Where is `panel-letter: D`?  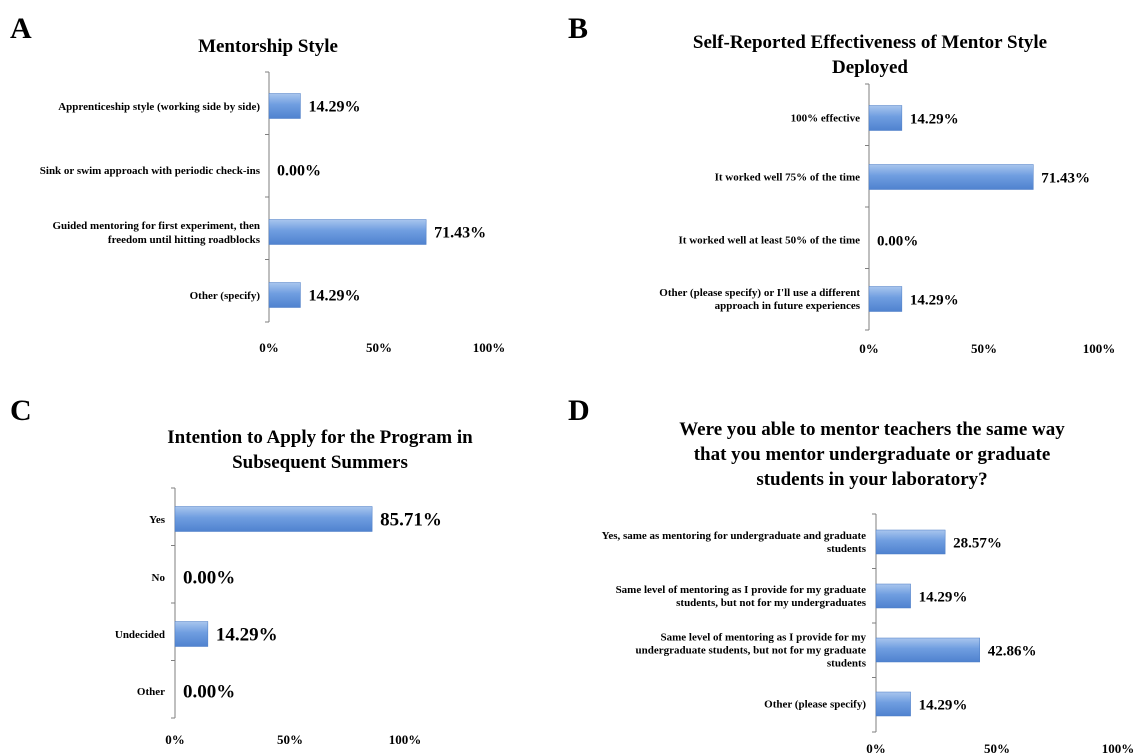
panel-letter: D is located at coordinates (579, 410).